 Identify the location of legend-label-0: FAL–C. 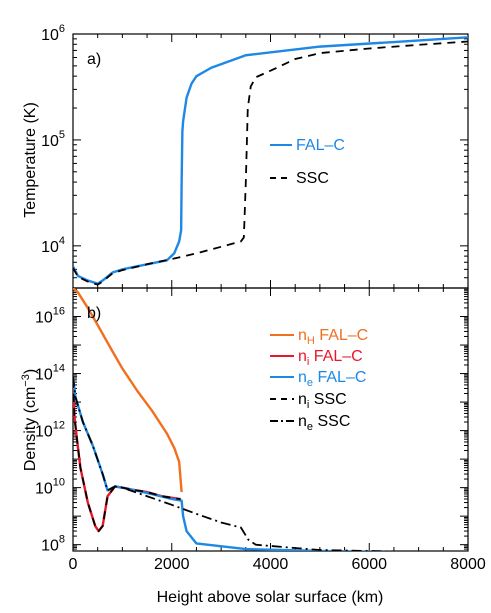
(320, 145).